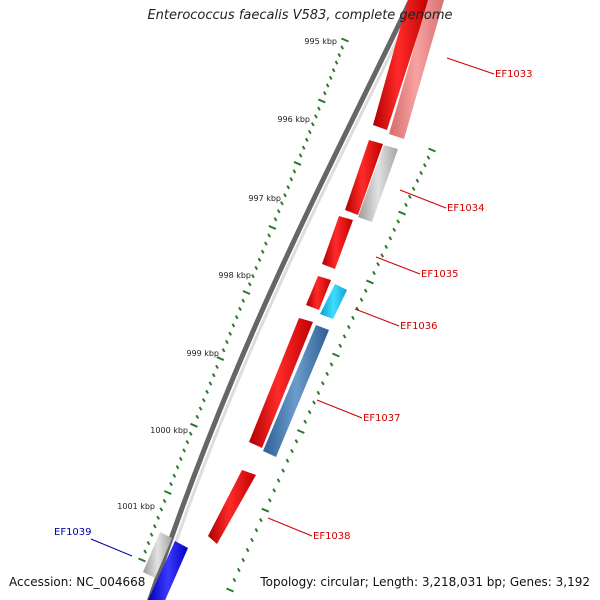  Describe the element at coordinates (281, 383) in the screenshot. I see `cds-ef1037-forward` at that location.